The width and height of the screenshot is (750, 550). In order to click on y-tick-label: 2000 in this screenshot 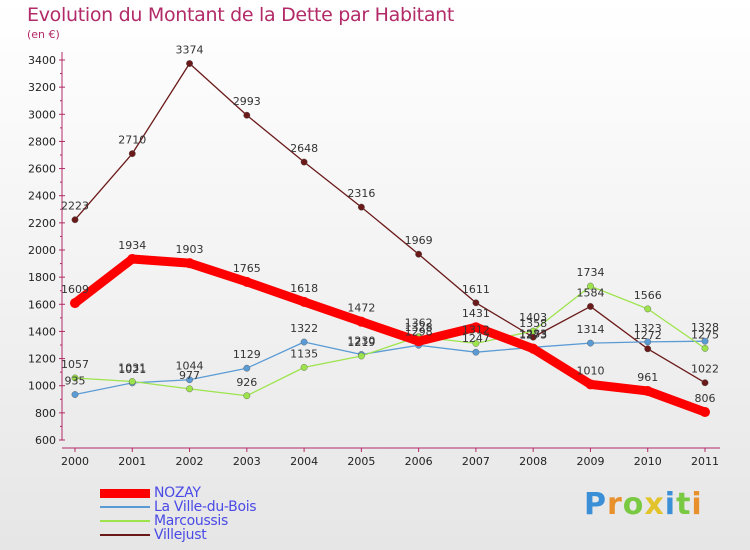, I will do `click(42, 250)`.